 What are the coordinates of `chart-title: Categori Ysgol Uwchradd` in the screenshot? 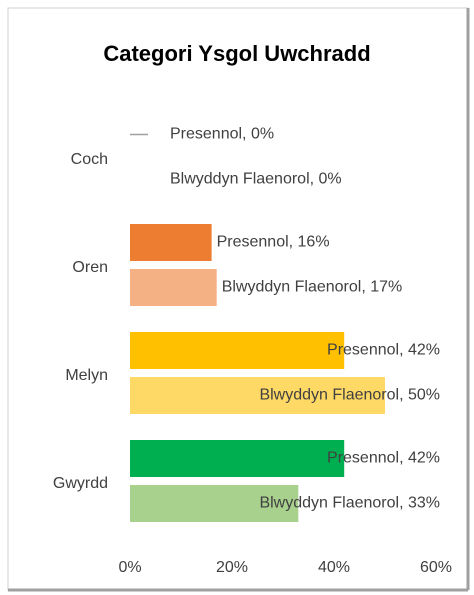 It's located at (236, 53).